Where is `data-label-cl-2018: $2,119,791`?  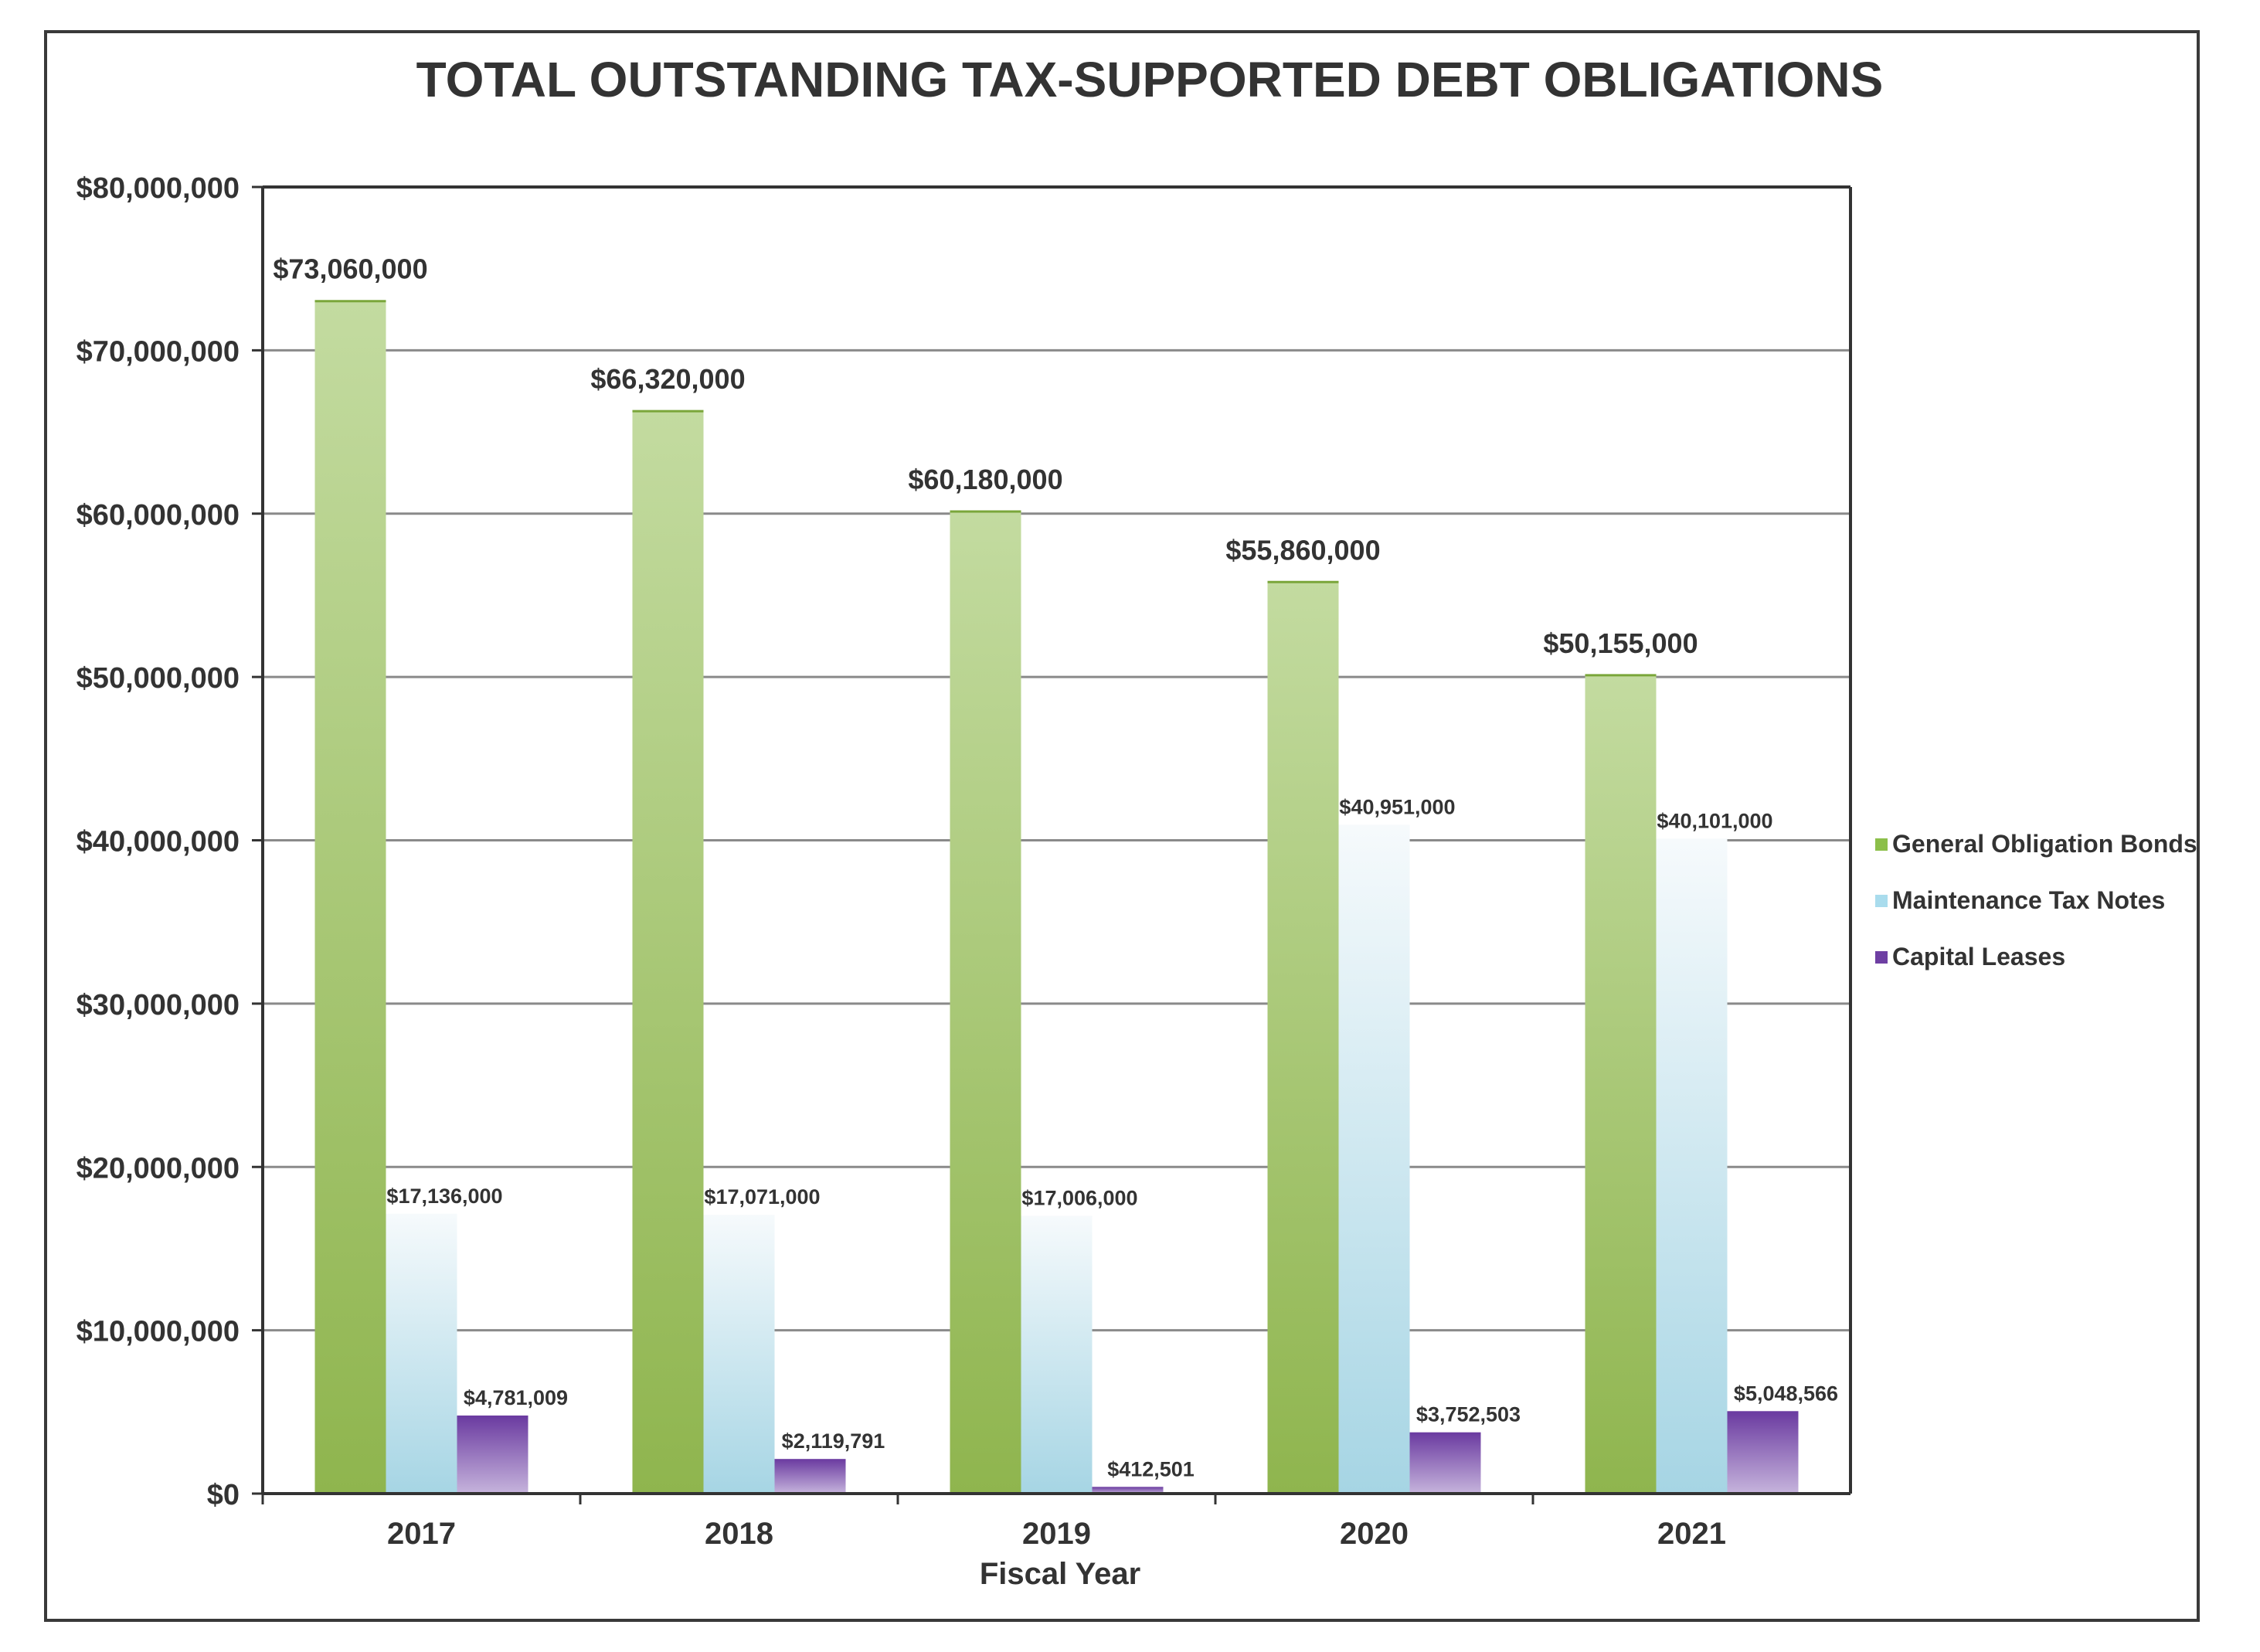
data-label-cl-2018: $2,119,791 is located at coordinates (834, 1441).